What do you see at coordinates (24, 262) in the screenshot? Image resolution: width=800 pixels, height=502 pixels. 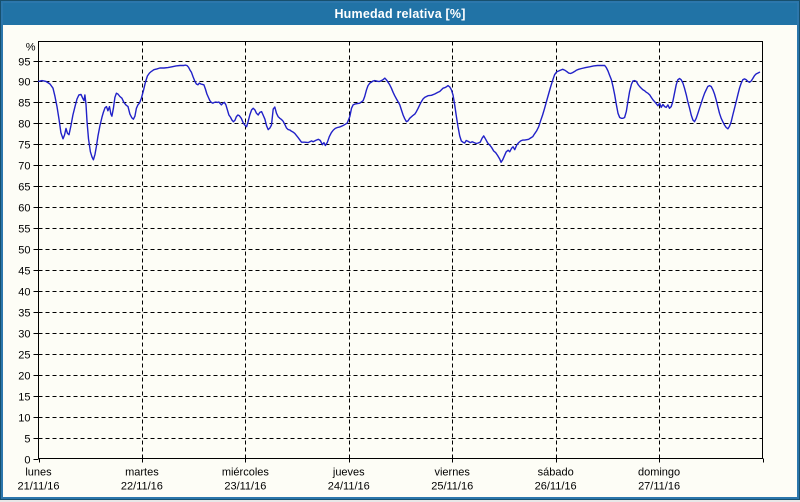 I see `y-tick-labels: 0 5 10 15 20 25 30 35 40 45 50 55 60 65 70 75 80 85 90 95` at bounding box center [24, 262].